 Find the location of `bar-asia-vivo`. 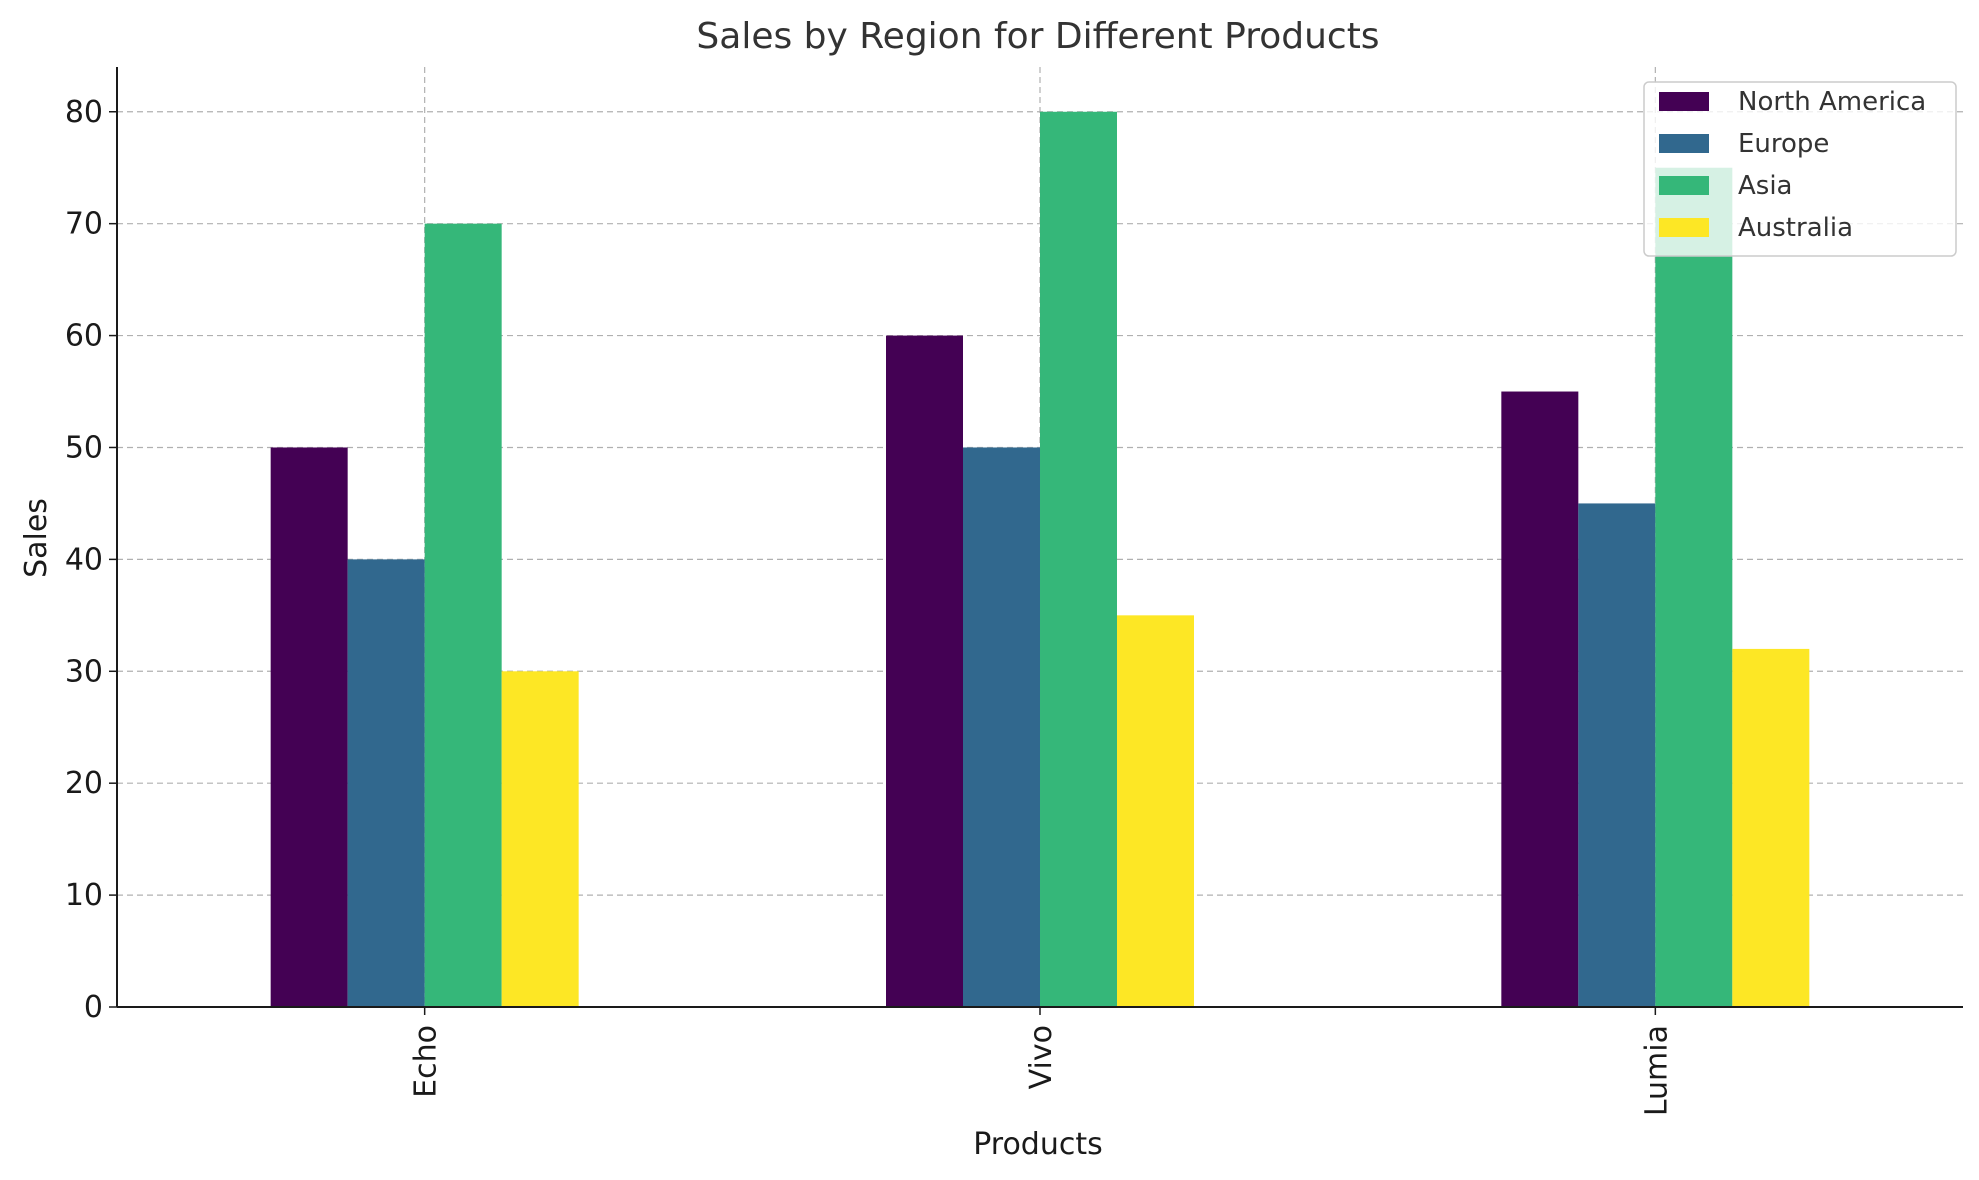

bar-asia-vivo is located at coordinates (1078, 559).